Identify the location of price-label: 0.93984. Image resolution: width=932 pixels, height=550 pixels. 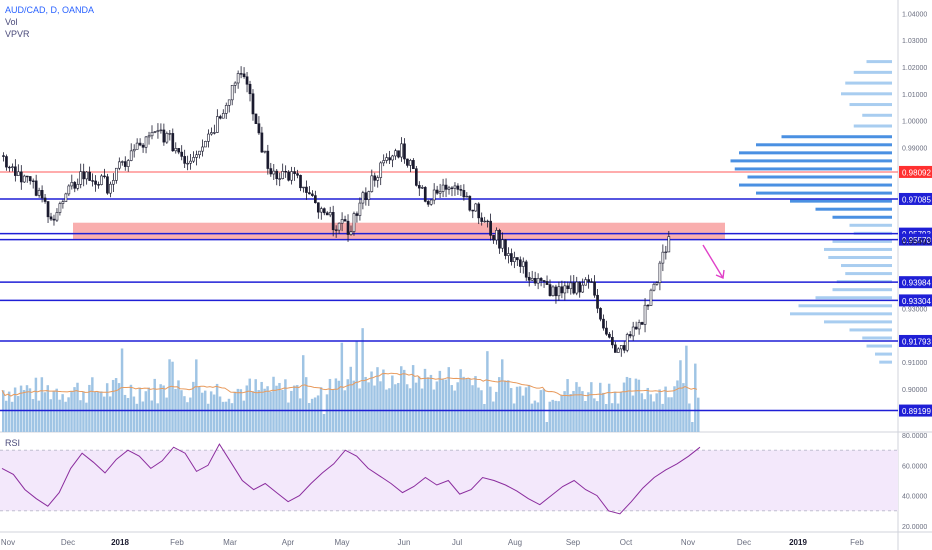
(916, 283).